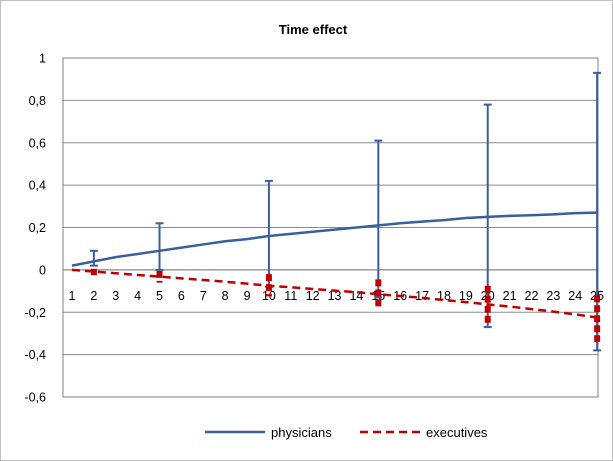 This screenshot has width=613, height=461. Describe the element at coordinates (313, 296) in the screenshot. I see `x-tick-label: 12` at that location.